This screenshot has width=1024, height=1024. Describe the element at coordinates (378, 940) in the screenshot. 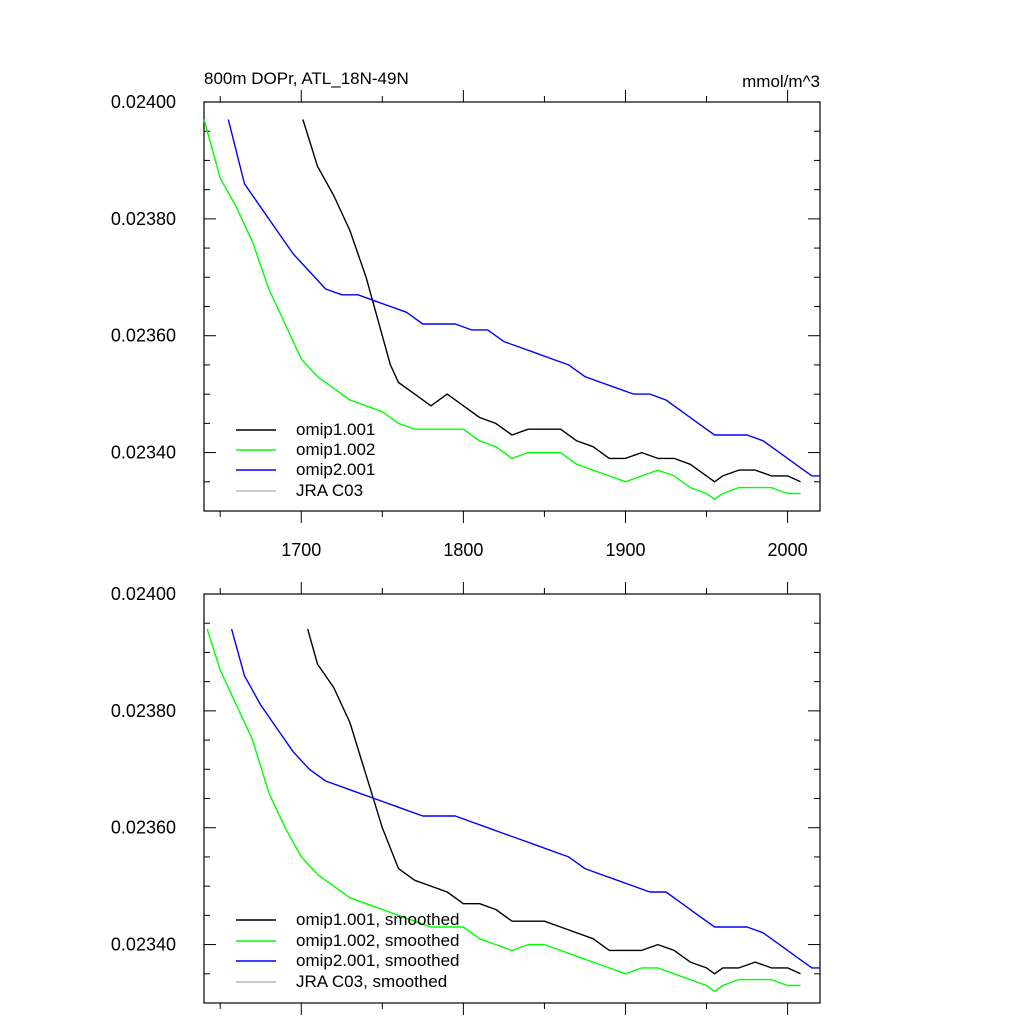

I see `legend-label-omip1-002-smoothed: omip1.002, smoothed` at that location.